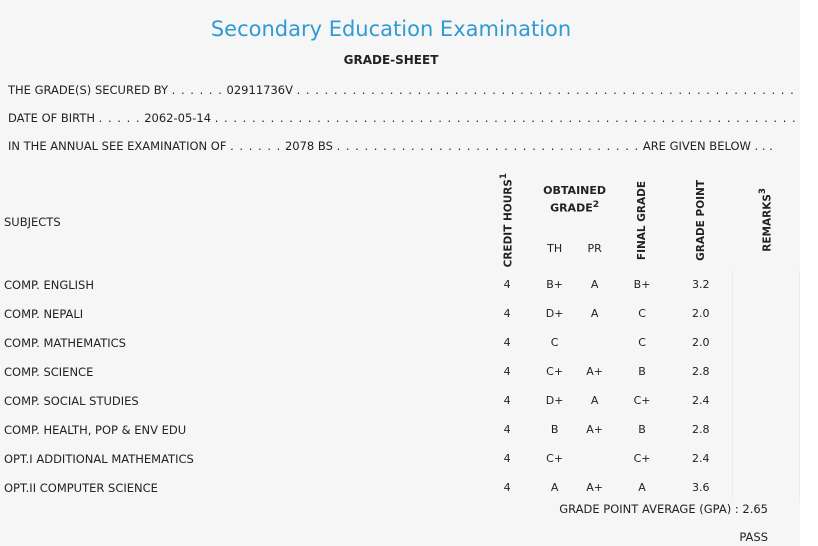 The width and height of the screenshot is (818, 546). Describe the element at coordinates (308, 146) in the screenshot. I see `exam-year-value: 2078 BS` at that location.